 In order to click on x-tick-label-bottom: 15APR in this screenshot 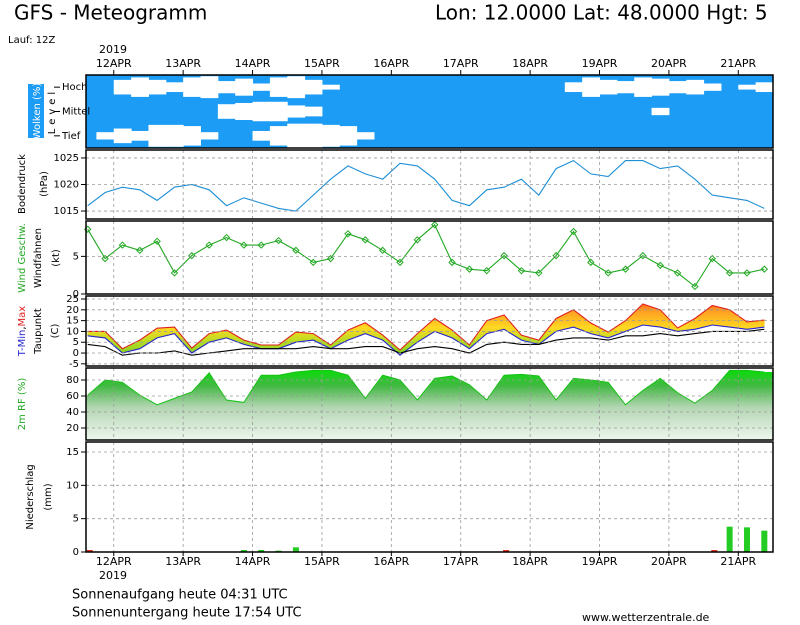, I will do `click(322, 561)`.